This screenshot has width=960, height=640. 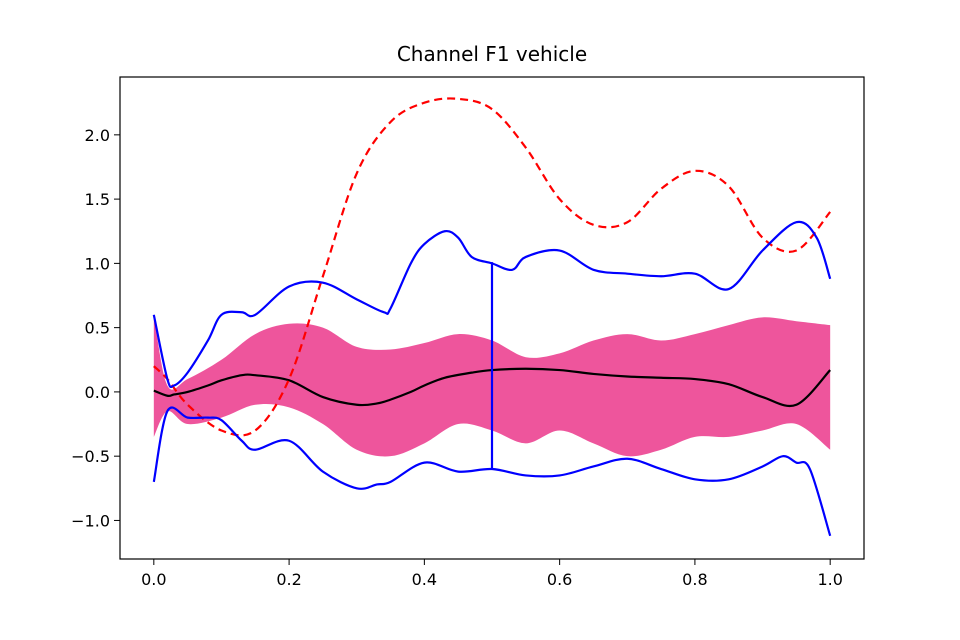 I want to click on y-tick-label: 0.5, so click(x=97, y=328).